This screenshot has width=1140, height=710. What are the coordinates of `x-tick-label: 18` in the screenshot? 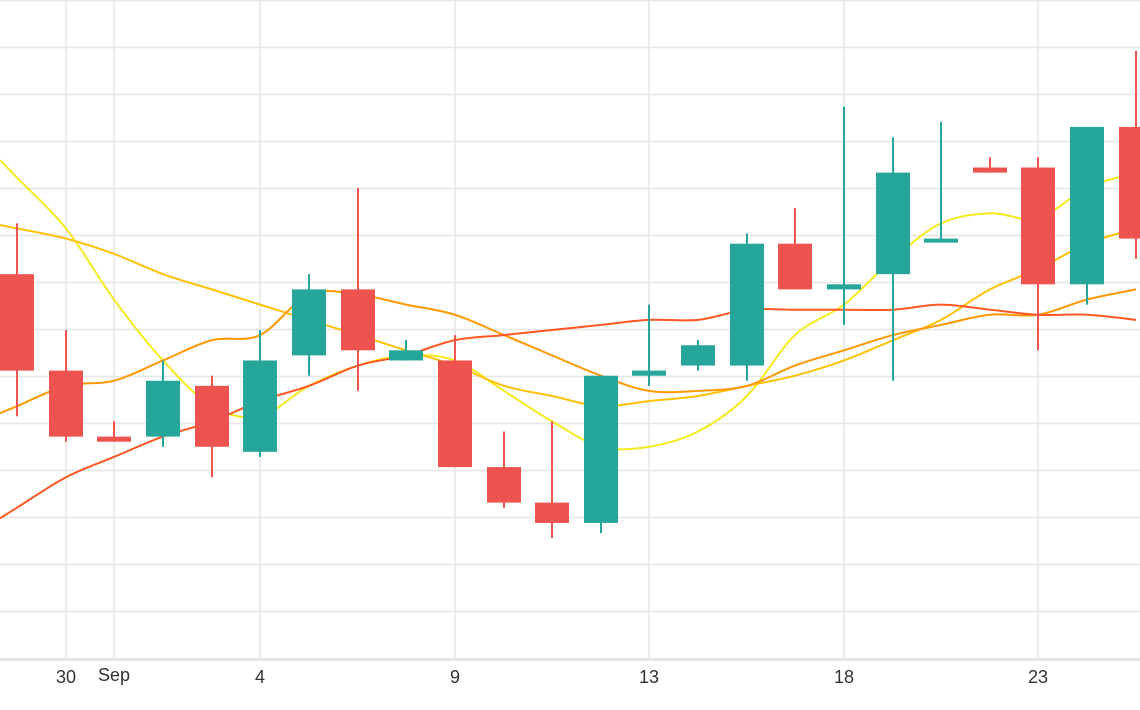 It's located at (844, 677).